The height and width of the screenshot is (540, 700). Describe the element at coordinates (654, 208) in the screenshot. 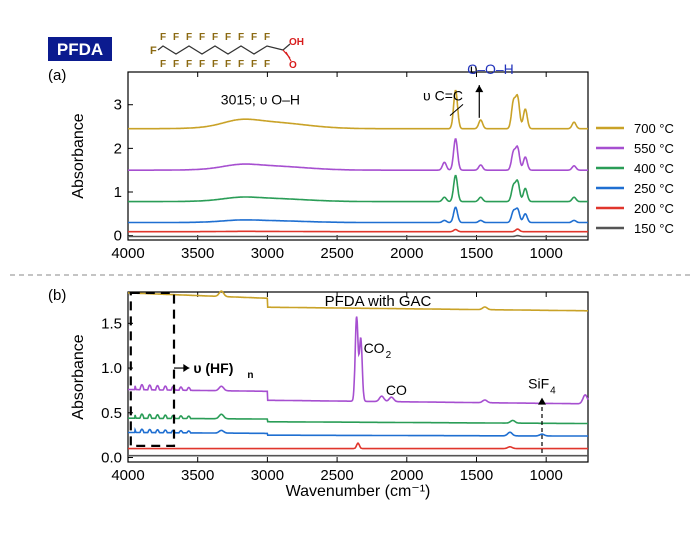

I see `legend-label: 200 °C` at that location.